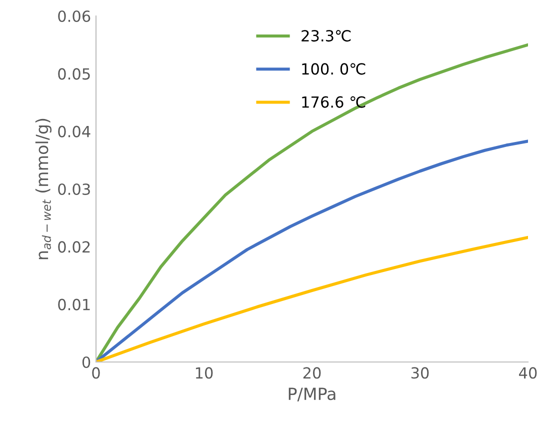  What do you see at coordinates (312, 395) in the screenshot?
I see `x-axis-title: P/MPa` at bounding box center [312, 395].